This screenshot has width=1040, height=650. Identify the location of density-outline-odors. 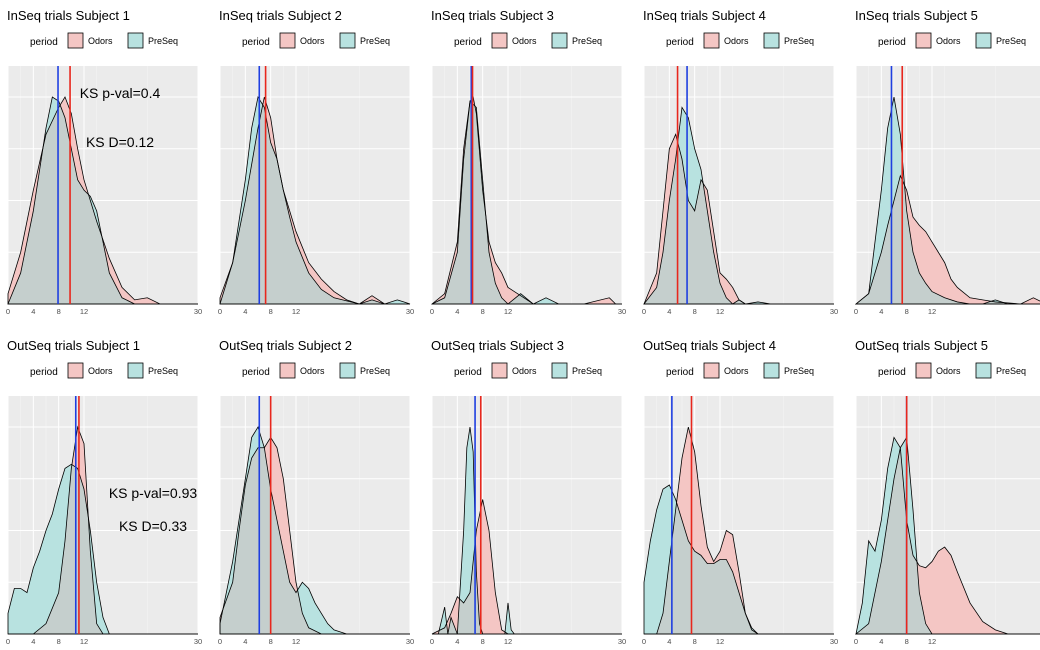
(102, 200).